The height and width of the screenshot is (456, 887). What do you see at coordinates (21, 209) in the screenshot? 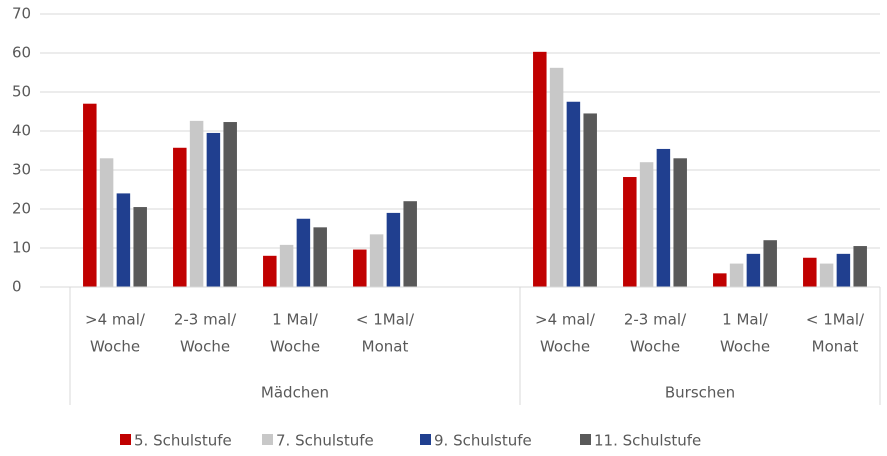
I see `y-tick-label: 20` at bounding box center [21, 209].